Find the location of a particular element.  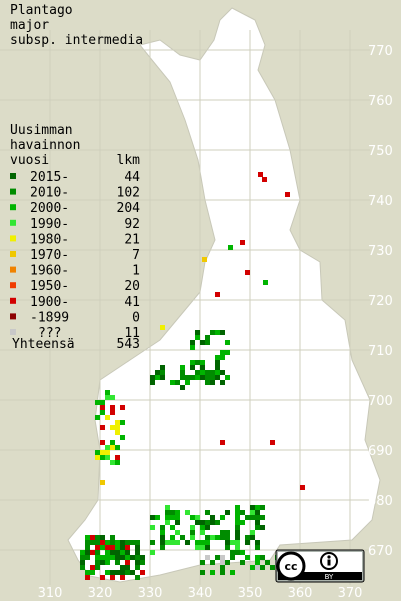

cc-text: cc is located at coordinates (290, 566).